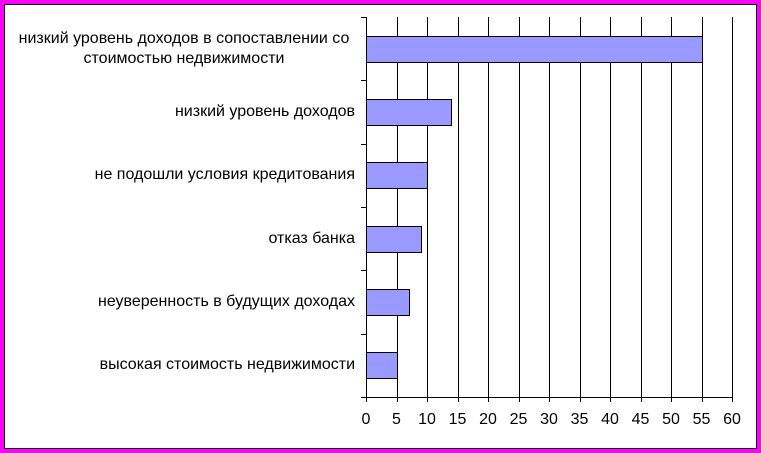 The height and width of the screenshot is (453, 761). I want to click on category-label: неуверенность в будущих доходах, so click(226, 301).